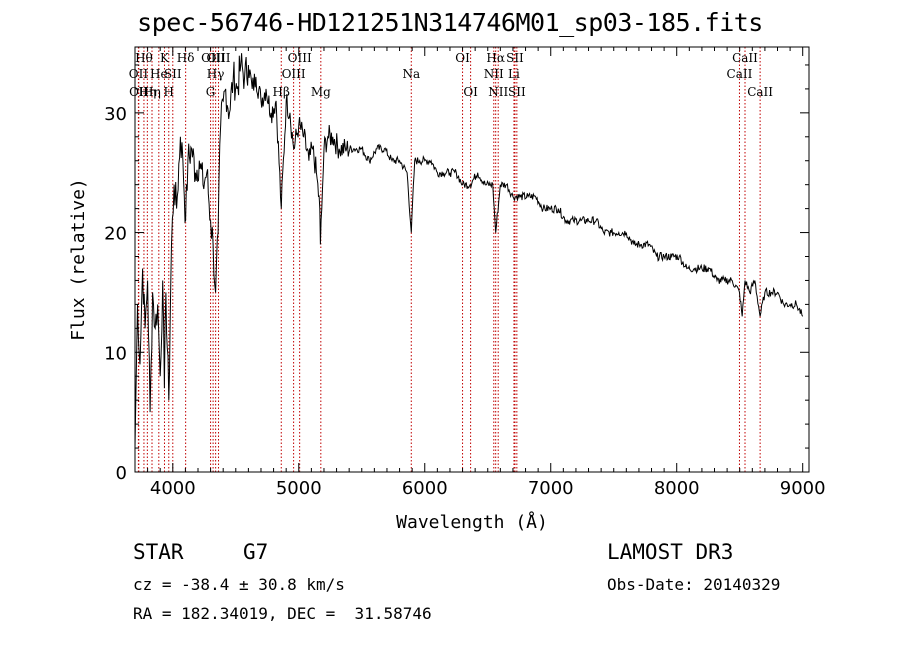  Describe the element at coordinates (211, 92) in the screenshot. I see `line-label: G` at that location.